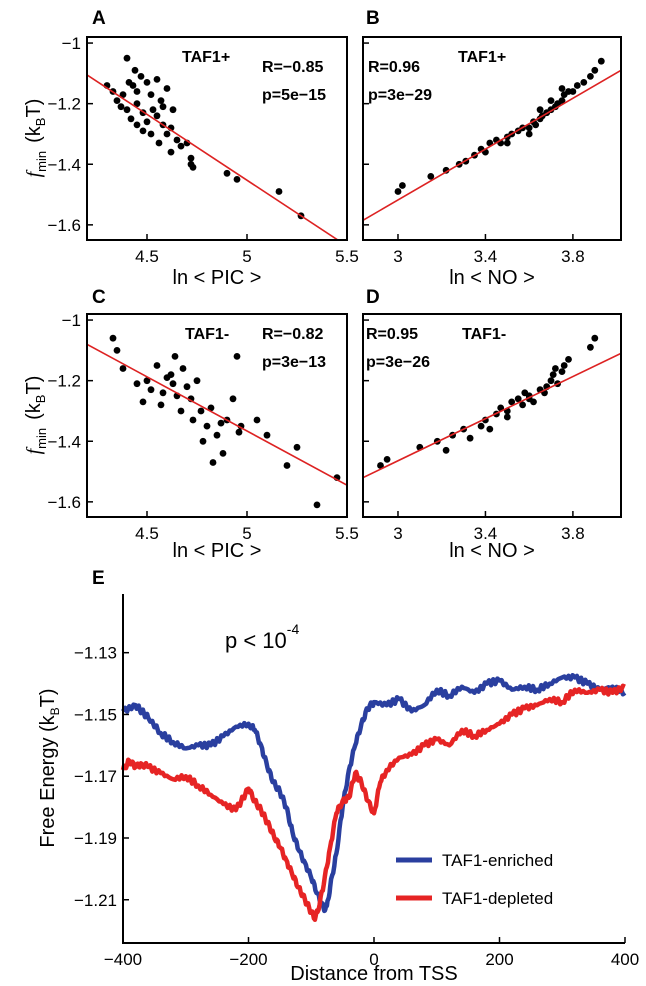  I want to click on panel-a-ylabel-unit-end: T), so click(34, 108).